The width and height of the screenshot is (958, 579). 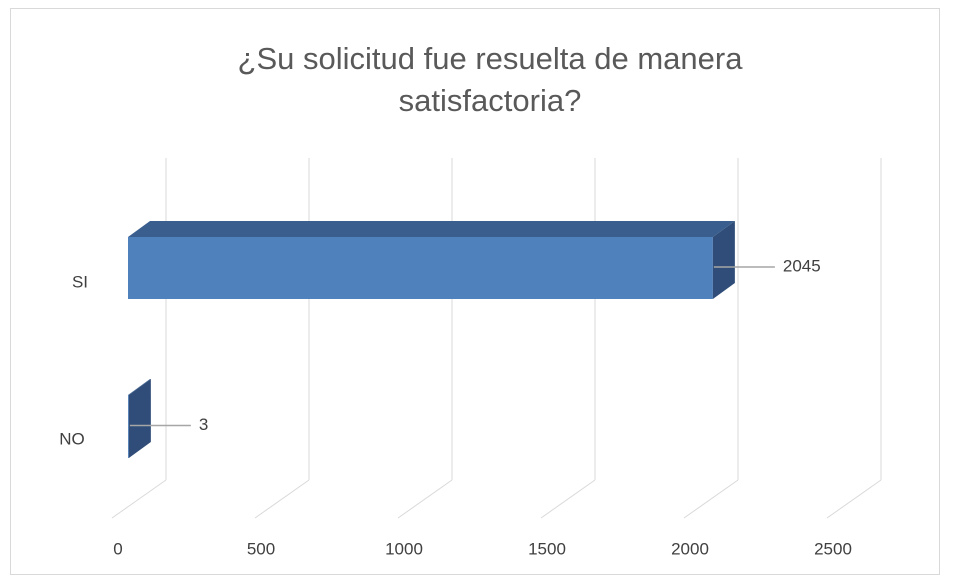 What do you see at coordinates (802, 265) in the screenshot?
I see `data-label: 2045` at bounding box center [802, 265].